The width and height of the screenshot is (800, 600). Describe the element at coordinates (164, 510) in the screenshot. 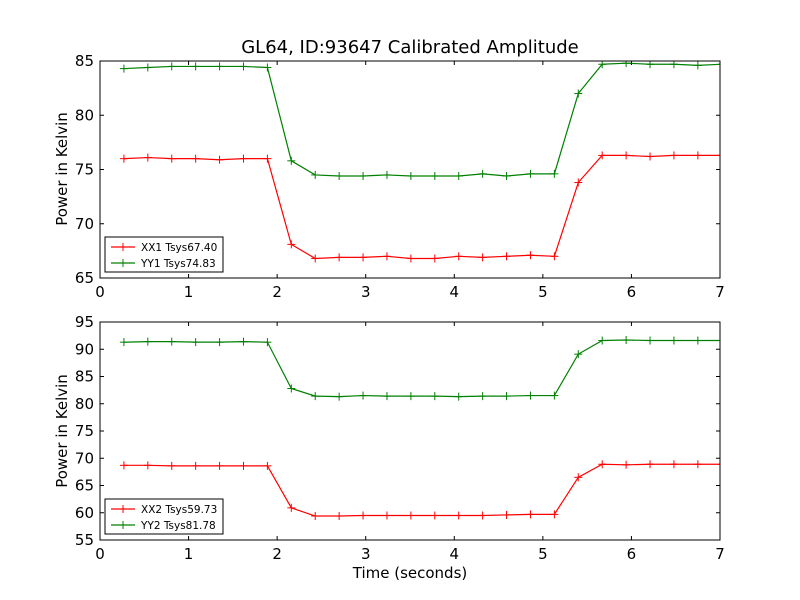

I see `legend-item: XX2 Tsys59.73` at that location.